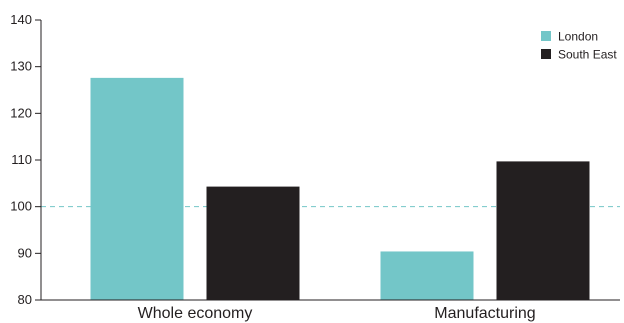 The width and height of the screenshot is (624, 323). Describe the element at coordinates (484, 313) in the screenshot. I see `x-tick-label: Manufacturing` at that location.